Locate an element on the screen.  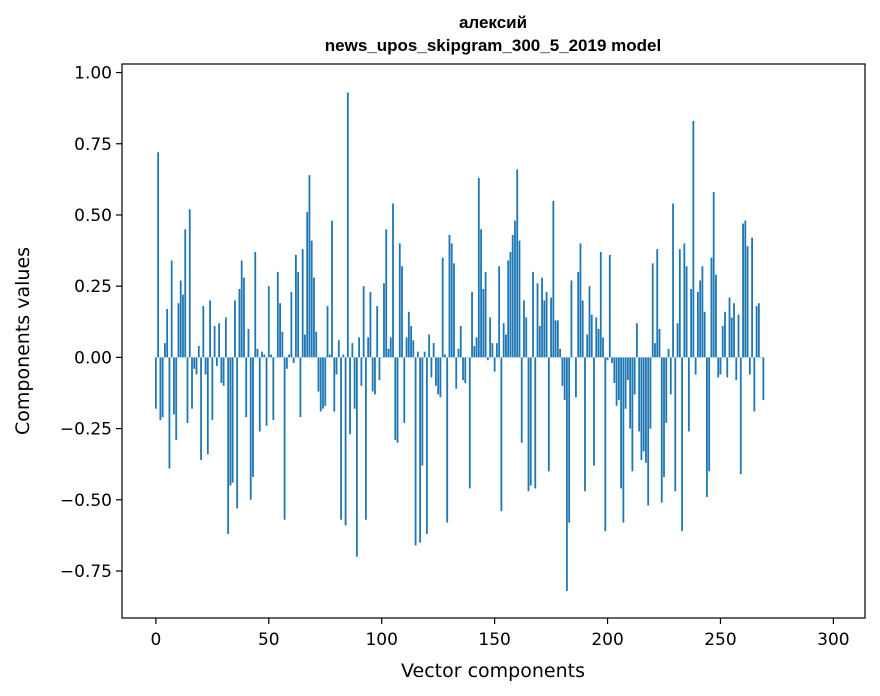
y-tick-label: 0.75 is located at coordinates (93, 145).